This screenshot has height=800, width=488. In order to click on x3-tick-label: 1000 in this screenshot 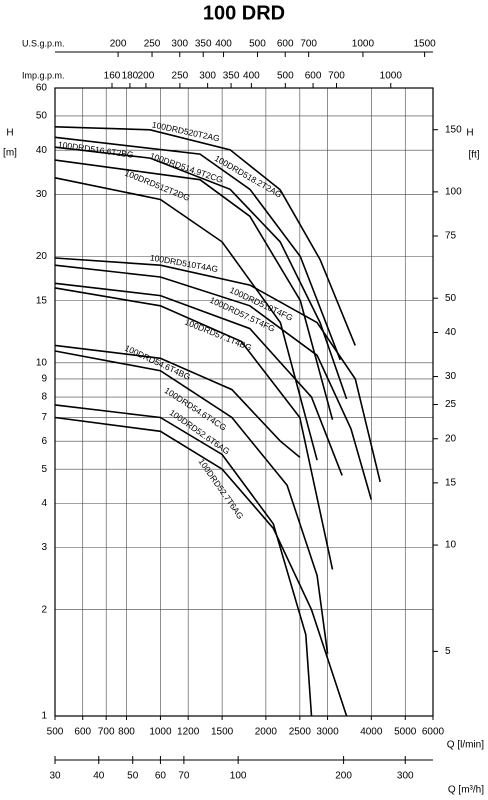, I will do `click(391, 76)`.